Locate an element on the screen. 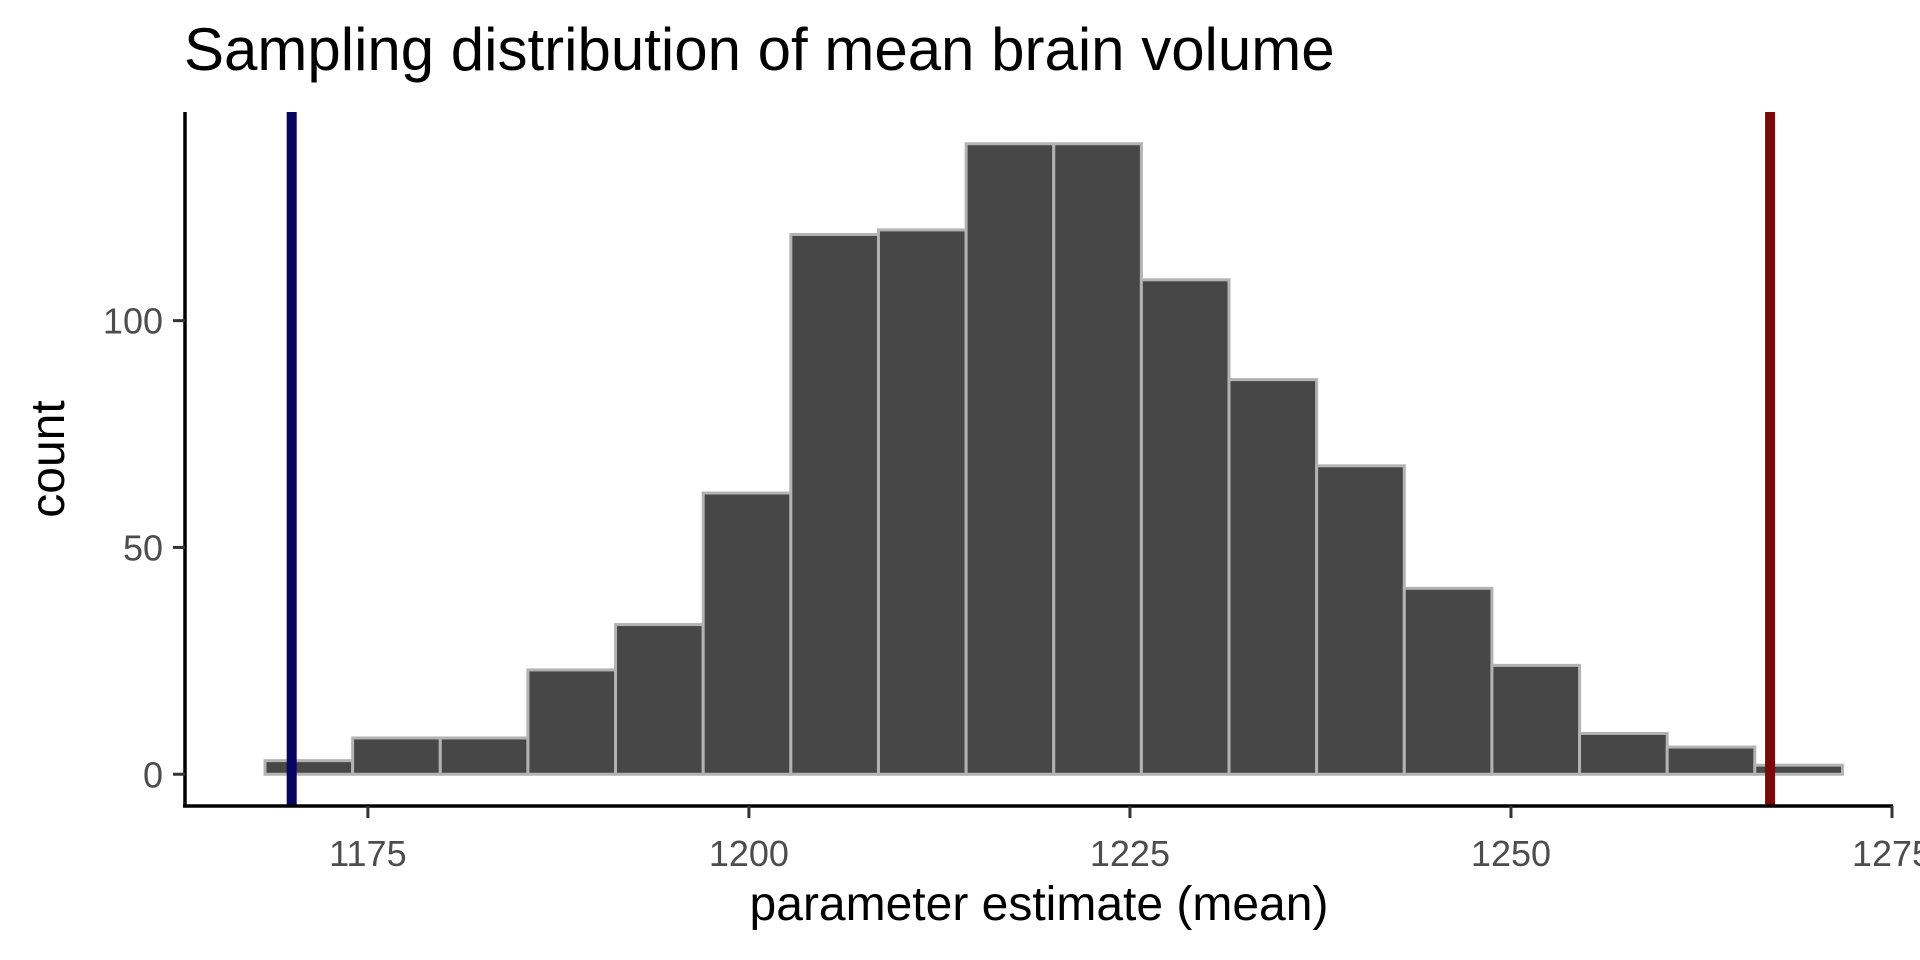 The height and width of the screenshot is (960, 1920). x-tick-label: 1250 is located at coordinates (1511, 853).